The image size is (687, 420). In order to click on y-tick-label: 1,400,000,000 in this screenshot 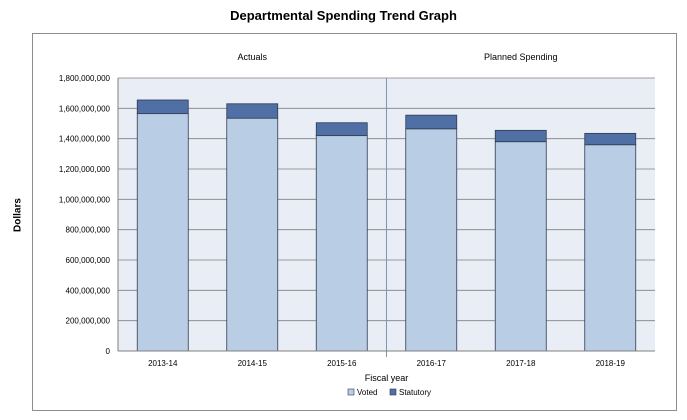, I will do `click(85, 139)`.